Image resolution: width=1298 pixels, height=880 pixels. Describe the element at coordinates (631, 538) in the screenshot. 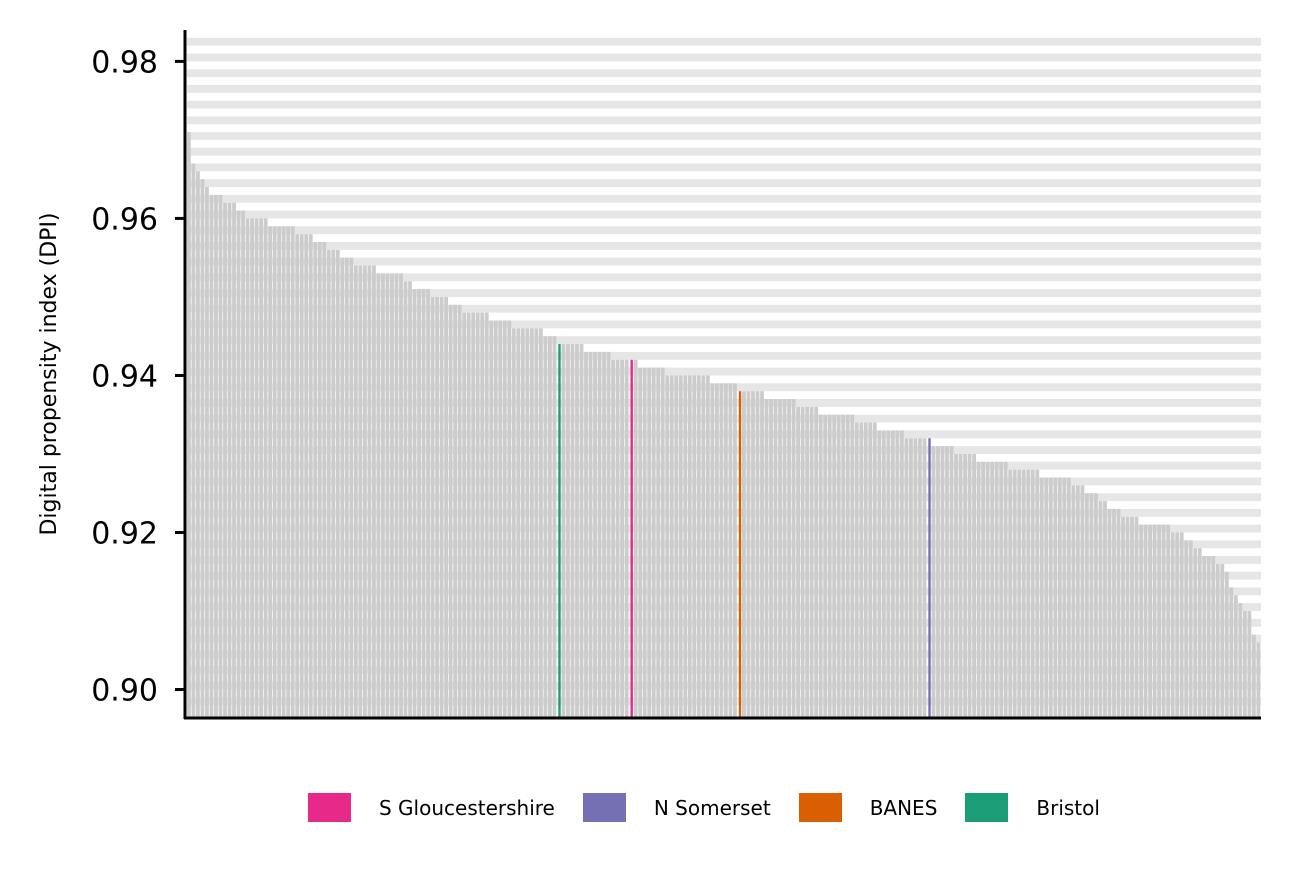

I see `highlight-bar-s-gloucestershire` at that location.